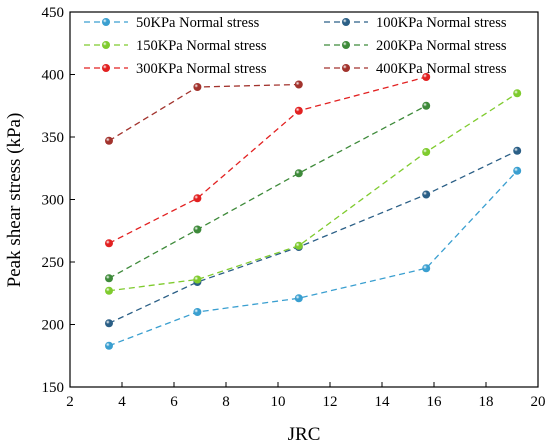 This screenshot has width=550, height=448. Describe the element at coordinates (441, 46) in the screenshot. I see `legend-label: 200KPa Normal stress` at that location.